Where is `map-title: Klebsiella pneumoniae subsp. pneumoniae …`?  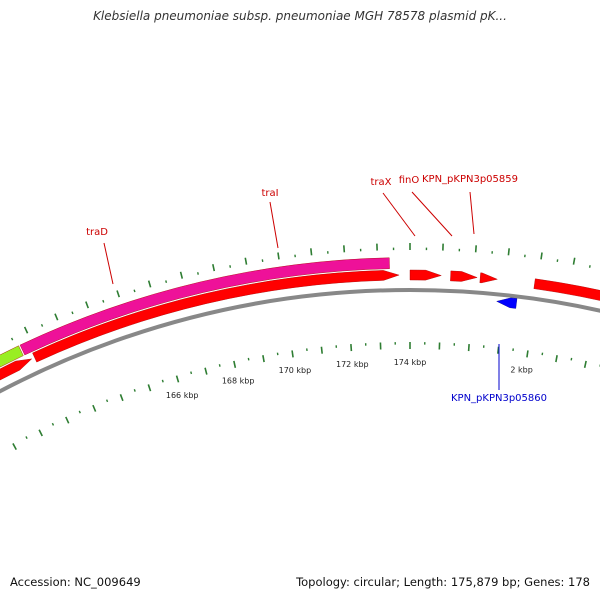
map-title: Klebsiella pneumoniae subsp. pneumoniae … is located at coordinates (300, 16).